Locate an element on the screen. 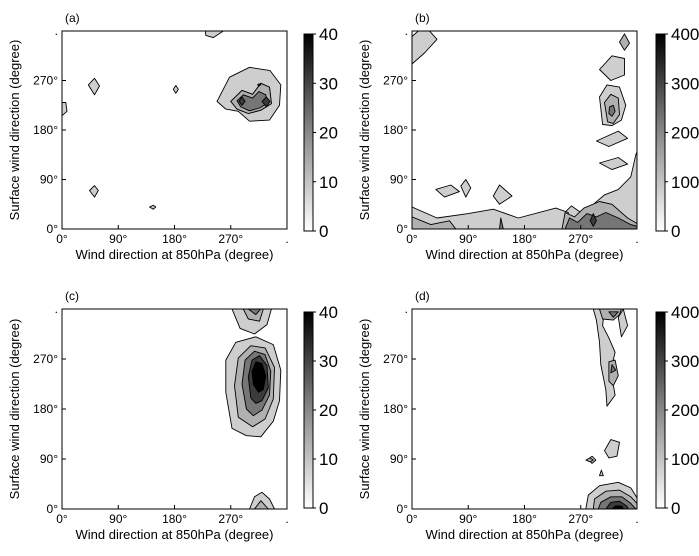 This screenshot has height=556, width=699. colorbar-tick-label: 300 is located at coordinates (685, 361).